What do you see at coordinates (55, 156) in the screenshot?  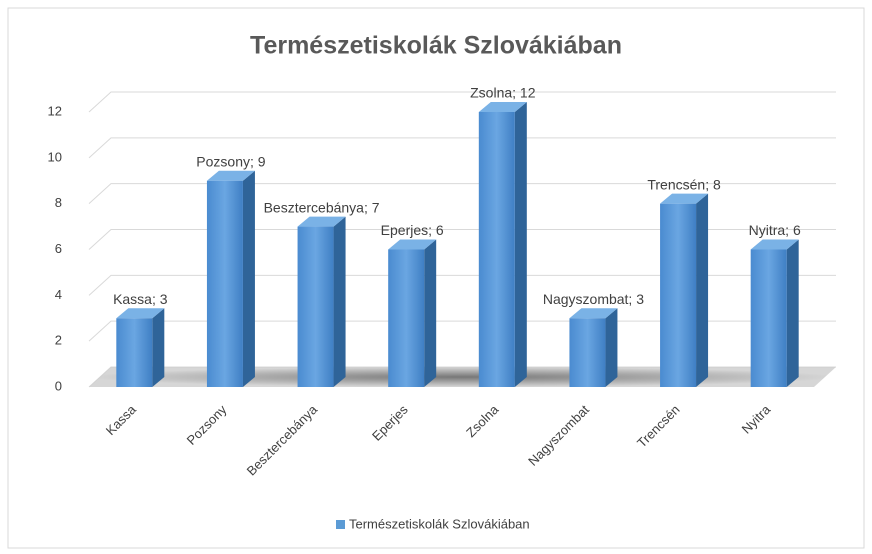 I see `y-tick-label: 10` at bounding box center [55, 156].